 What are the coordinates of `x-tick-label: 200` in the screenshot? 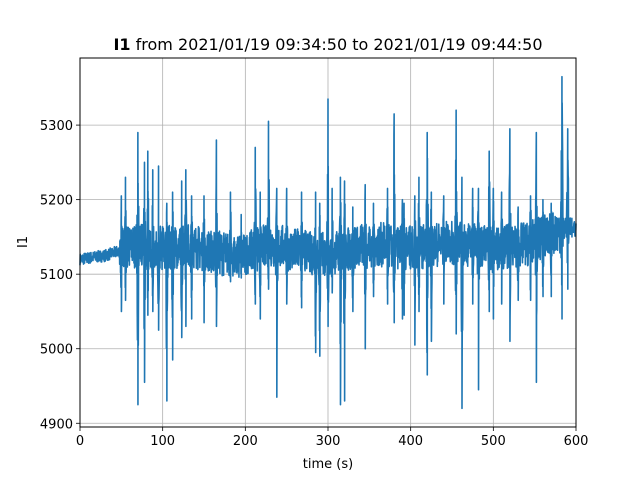 It's located at (245, 441).